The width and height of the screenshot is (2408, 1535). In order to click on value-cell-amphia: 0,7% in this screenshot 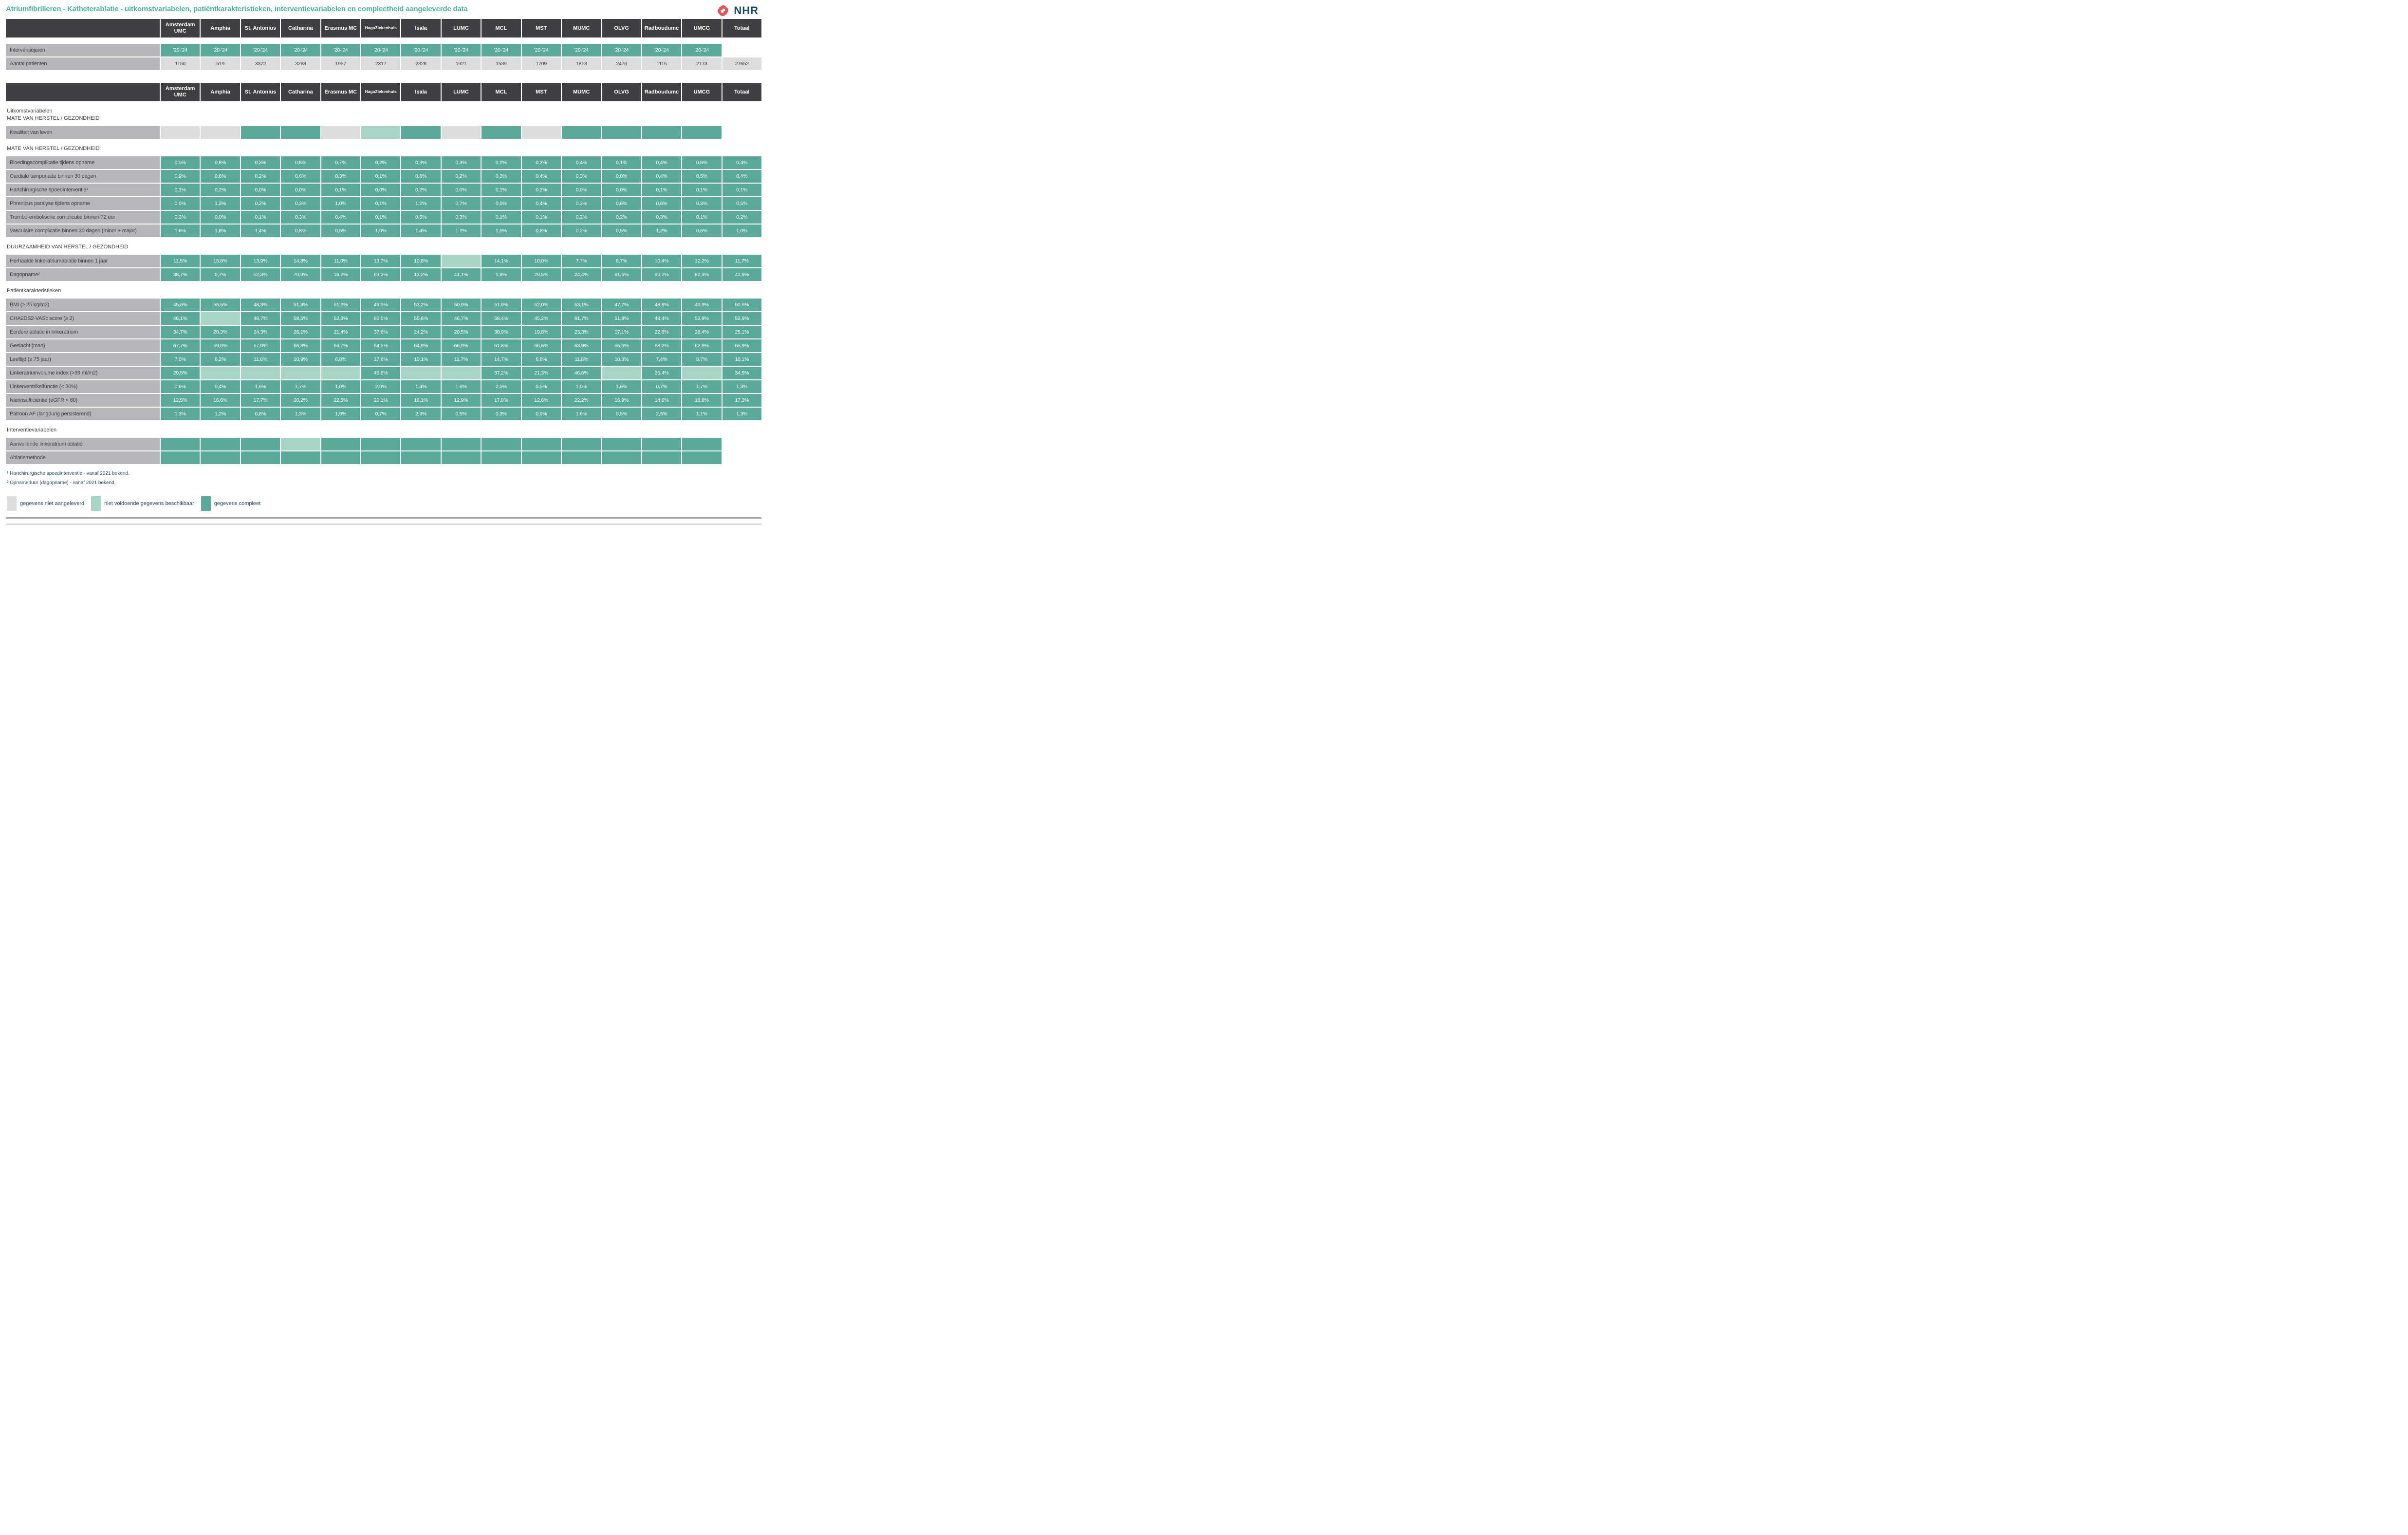, I will do `click(221, 274)`.